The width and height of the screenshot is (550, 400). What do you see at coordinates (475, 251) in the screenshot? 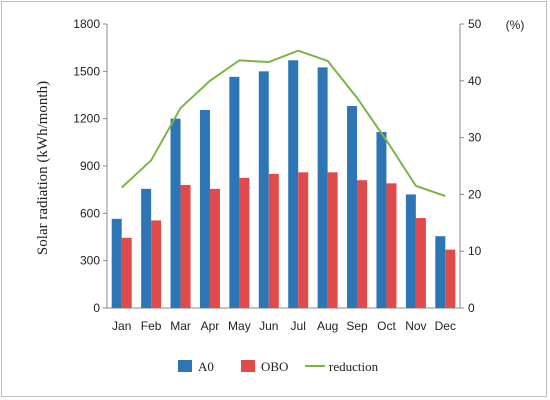
I see `y2-tick-label: 10` at bounding box center [475, 251].